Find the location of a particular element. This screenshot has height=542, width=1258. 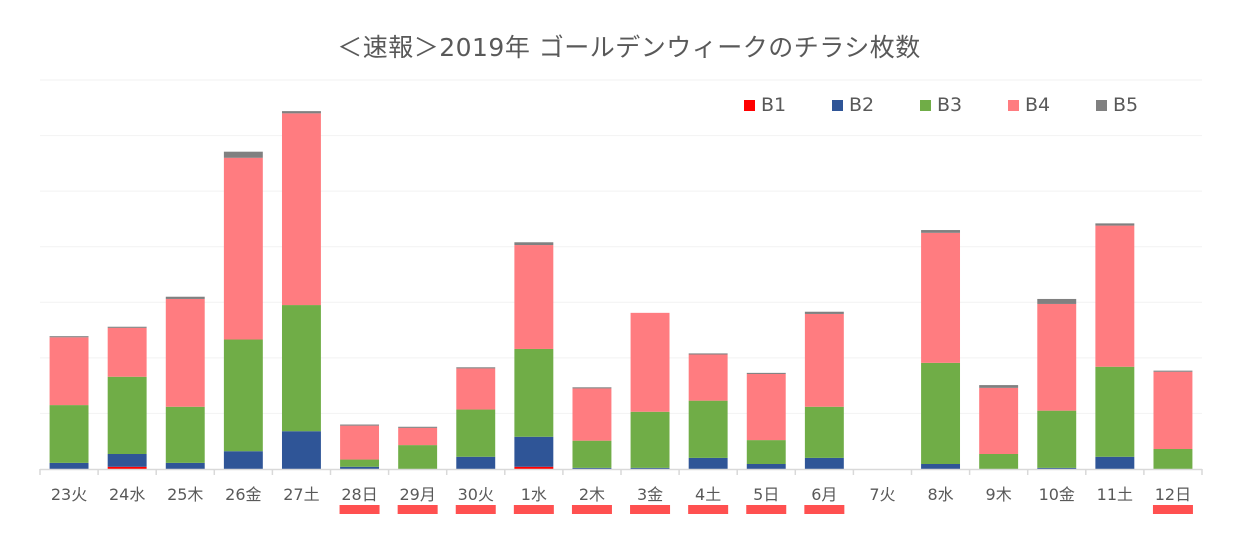

x-tick-label: 1水 is located at coordinates (534, 494).